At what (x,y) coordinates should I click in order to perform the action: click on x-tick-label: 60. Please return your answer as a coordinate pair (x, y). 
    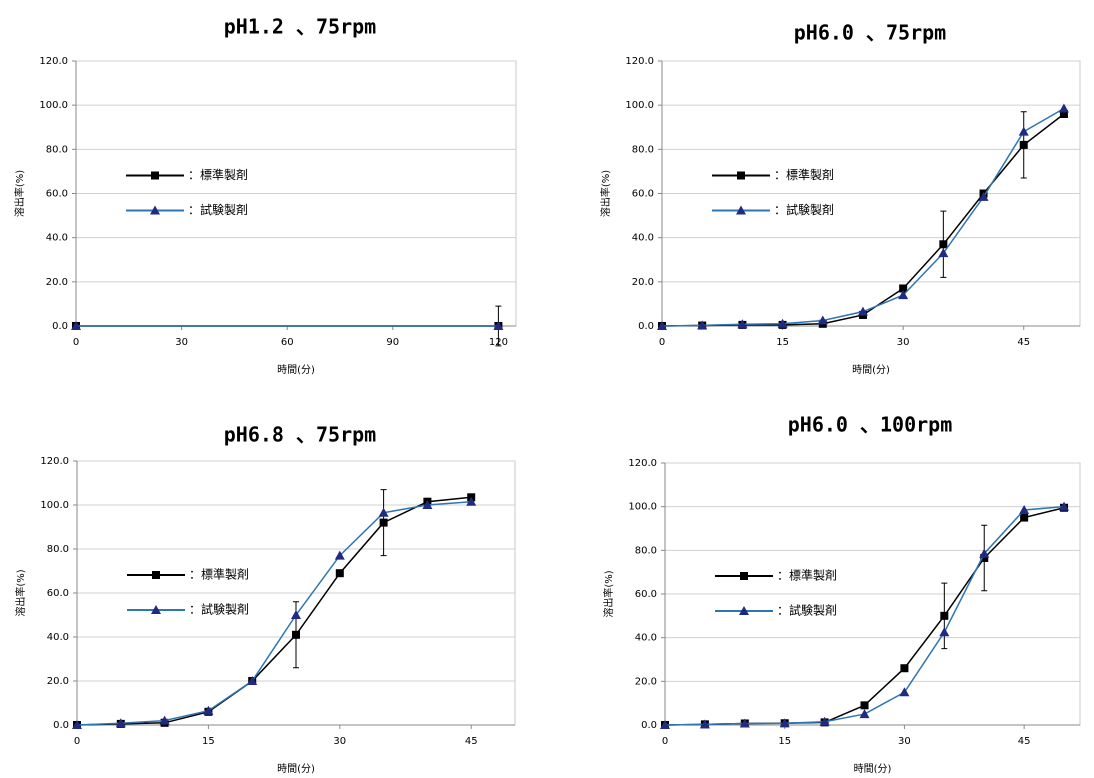
    Looking at the image, I should click on (287, 342).